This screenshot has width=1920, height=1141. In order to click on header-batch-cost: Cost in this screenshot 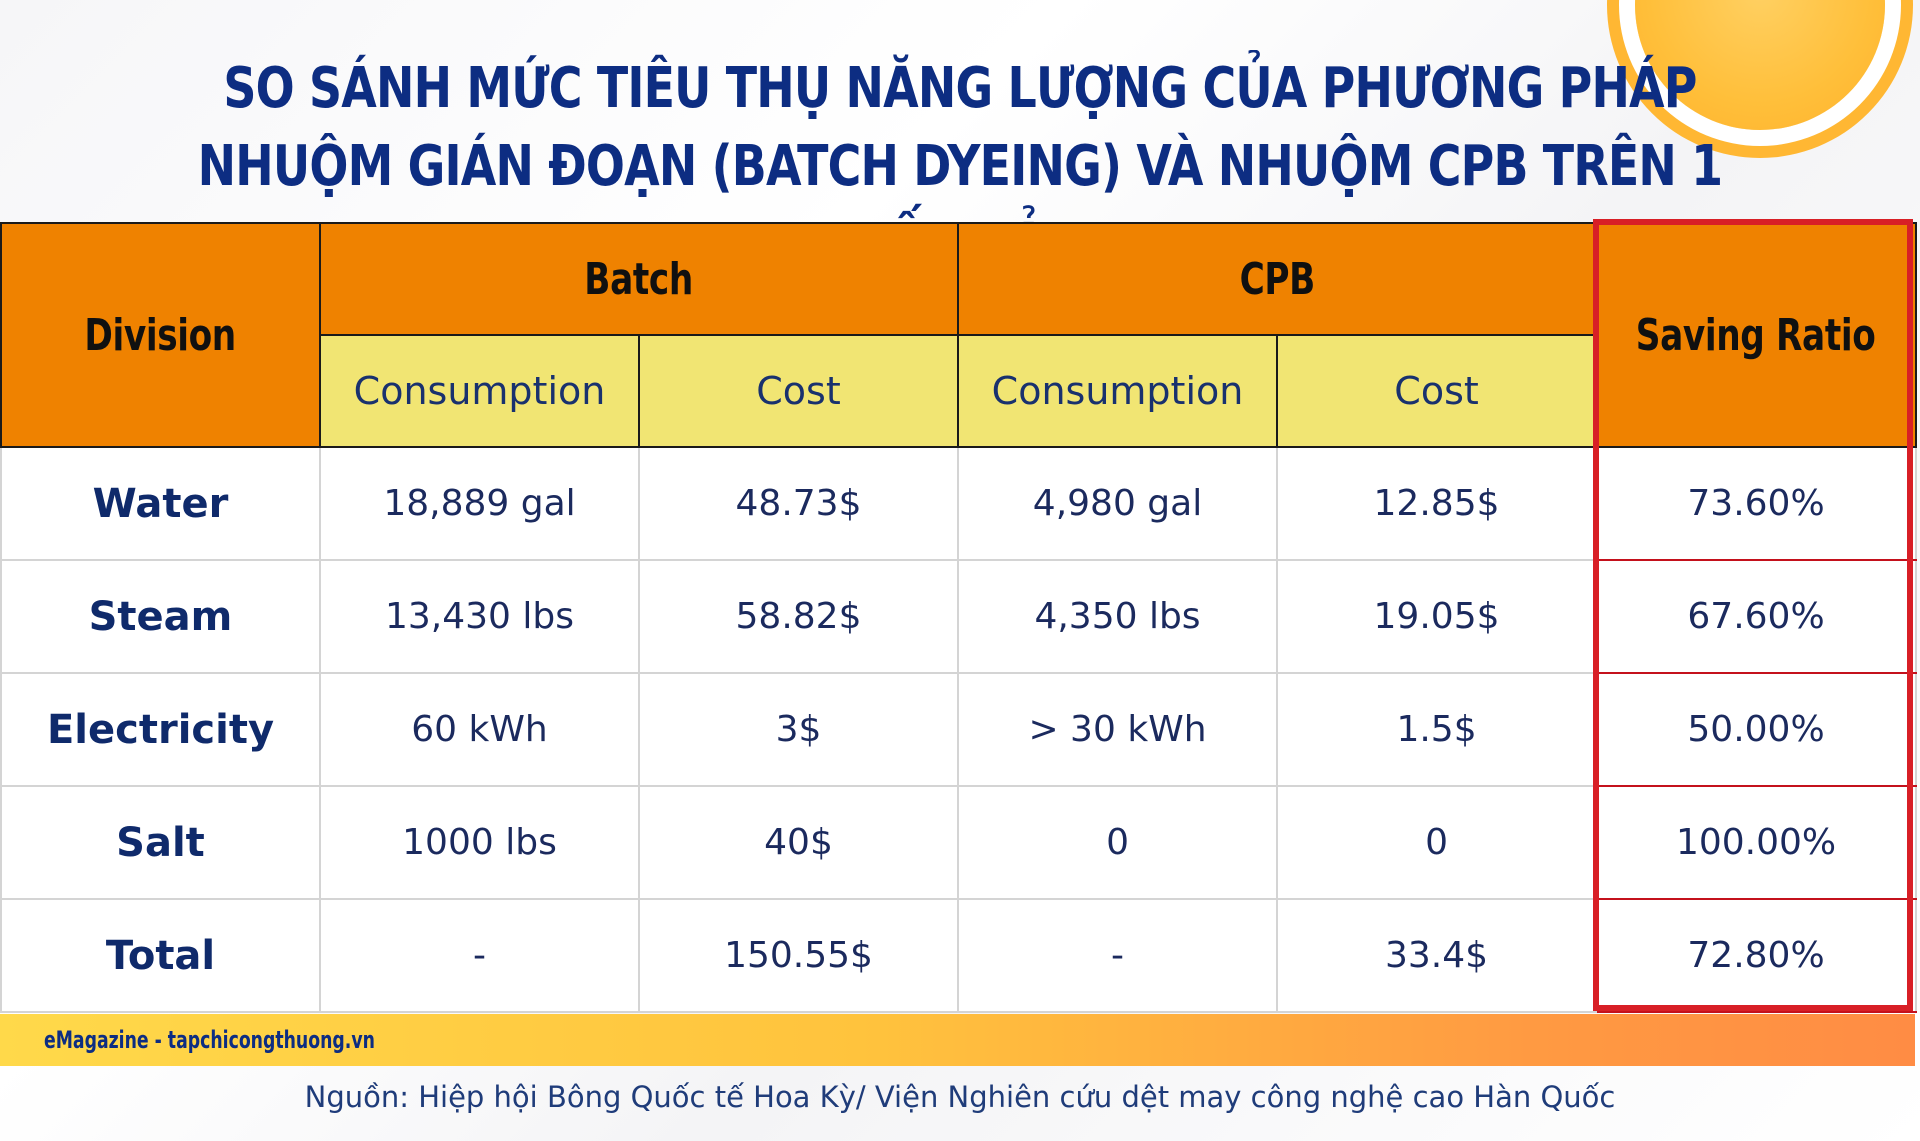, I will do `click(798, 391)`.